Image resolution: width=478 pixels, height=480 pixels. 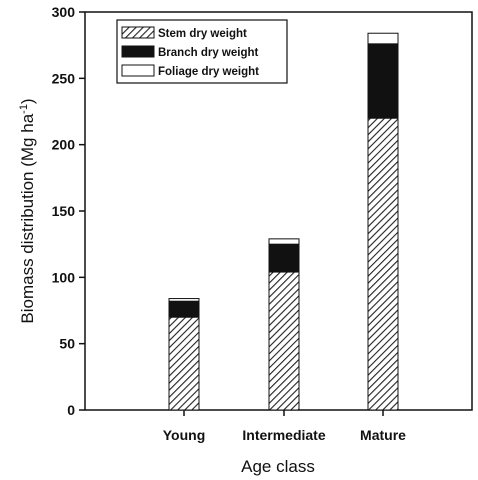 I want to click on x-axis: Young Intermediate Mature, so click(x=284, y=426).